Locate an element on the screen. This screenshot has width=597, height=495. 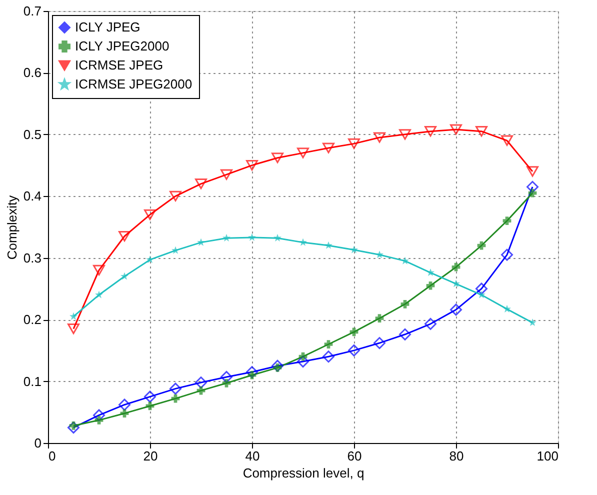
y-tick-label: 0 is located at coordinates (38, 443).